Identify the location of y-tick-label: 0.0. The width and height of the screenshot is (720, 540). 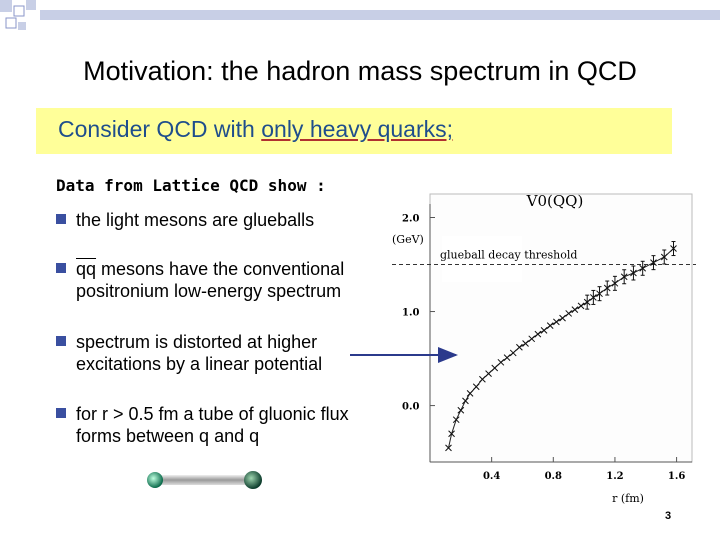
(410, 407).